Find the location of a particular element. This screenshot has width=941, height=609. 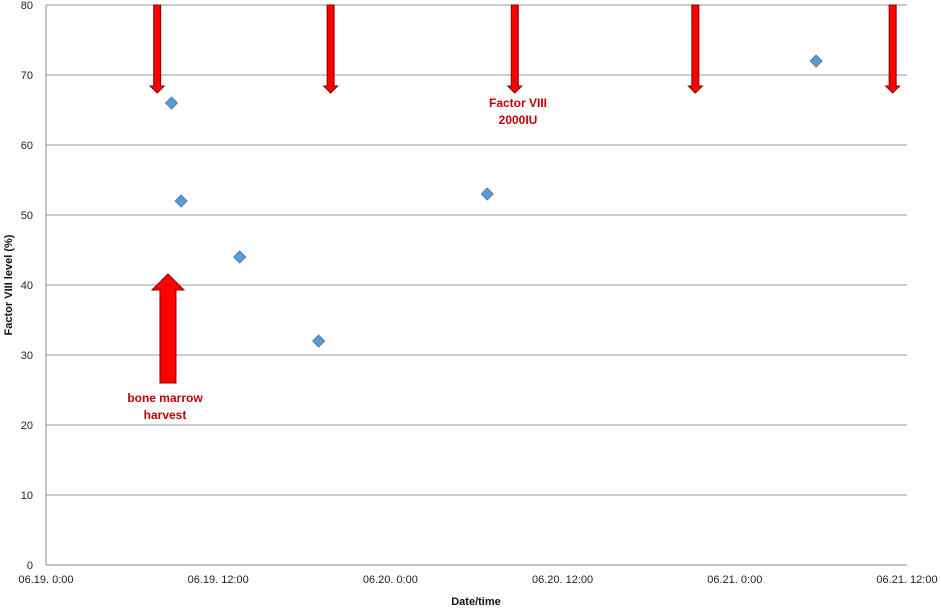

y-tick-label: 40 is located at coordinates (27, 286).